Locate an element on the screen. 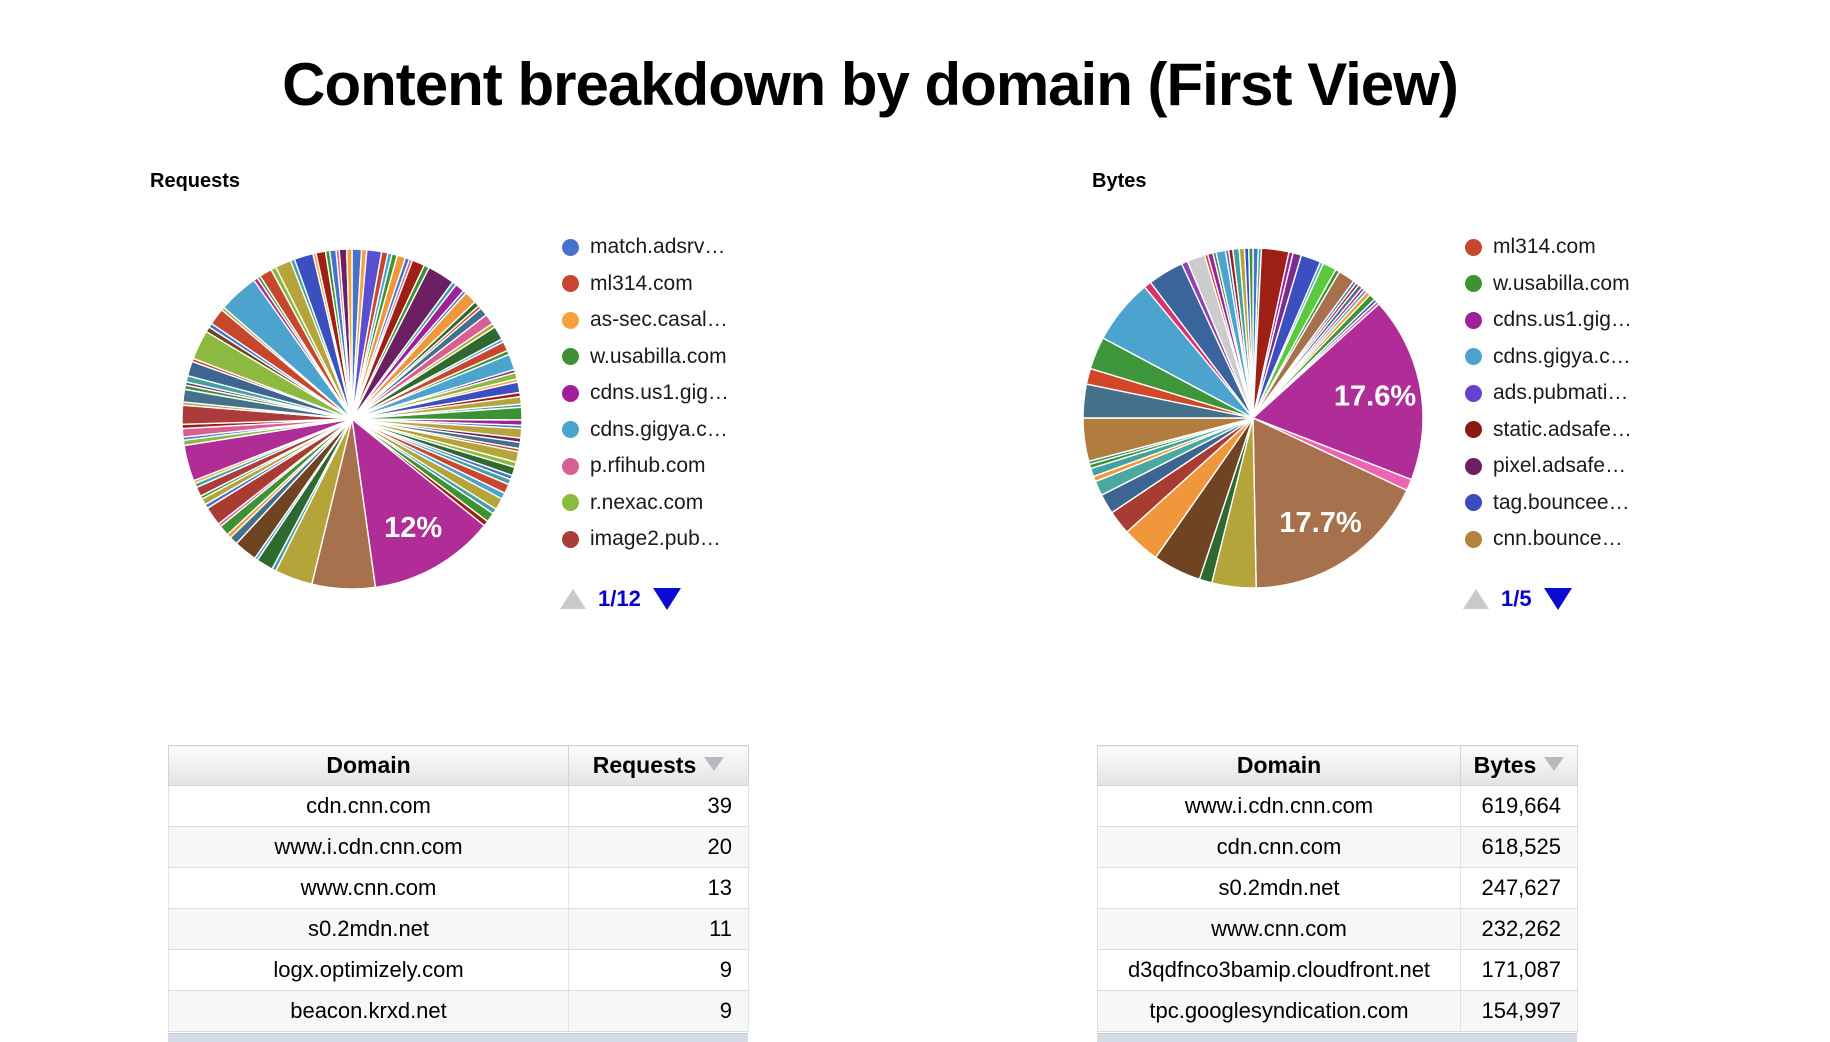  value-cell: 619,664 is located at coordinates (1519, 806).